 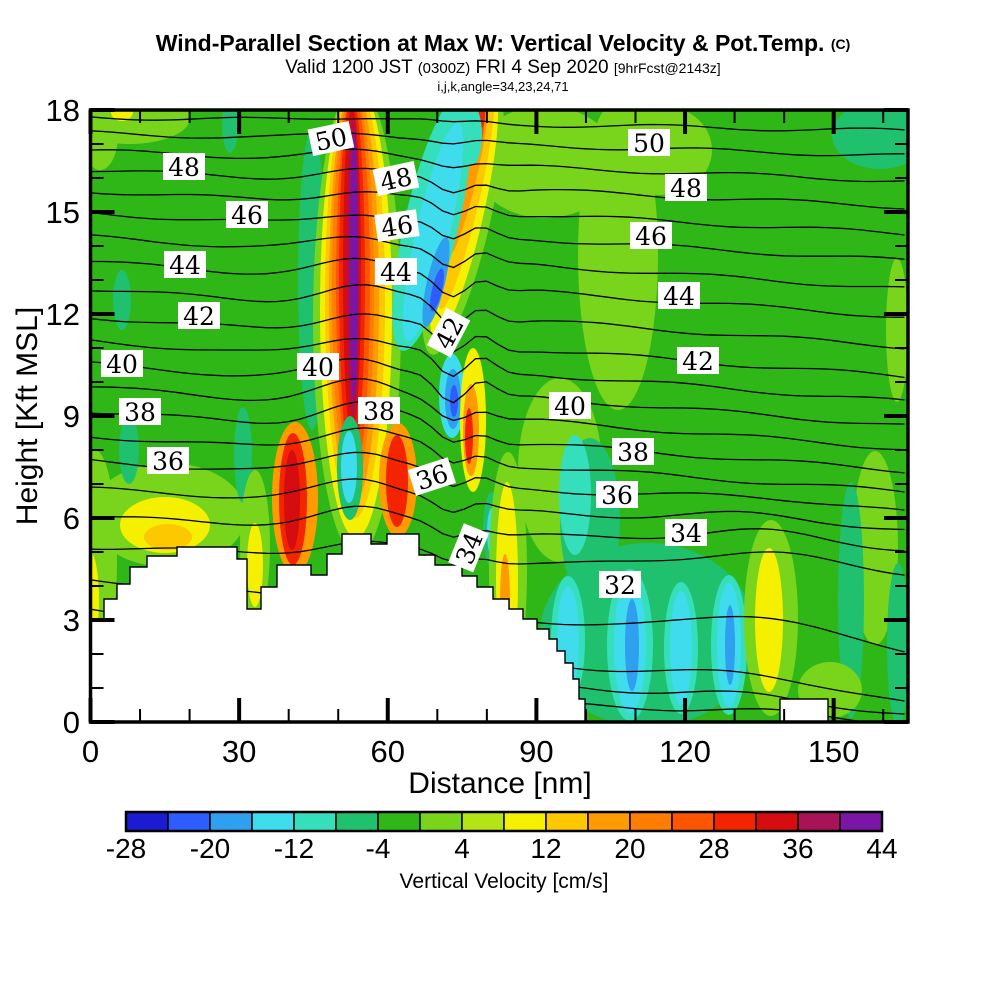 I want to click on y-tick-label: 9, so click(x=71, y=416).